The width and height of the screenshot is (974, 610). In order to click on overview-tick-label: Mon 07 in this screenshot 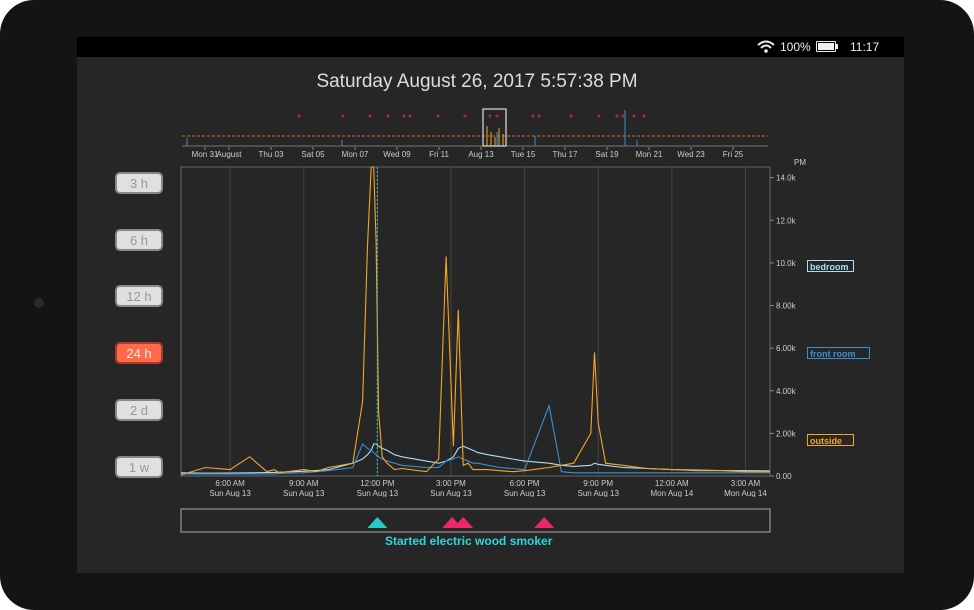, I will do `click(355, 154)`.